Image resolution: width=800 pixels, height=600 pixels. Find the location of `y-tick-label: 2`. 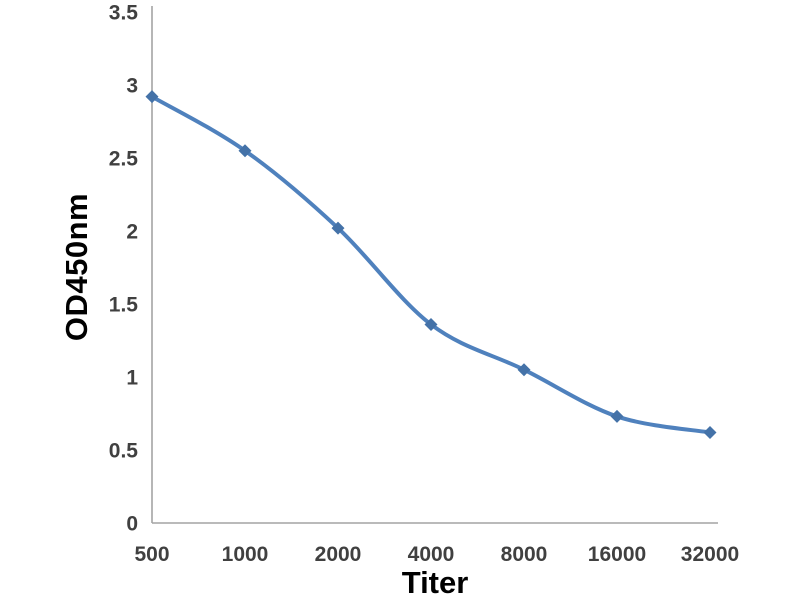

y-tick-label: 2 is located at coordinates (132, 232).